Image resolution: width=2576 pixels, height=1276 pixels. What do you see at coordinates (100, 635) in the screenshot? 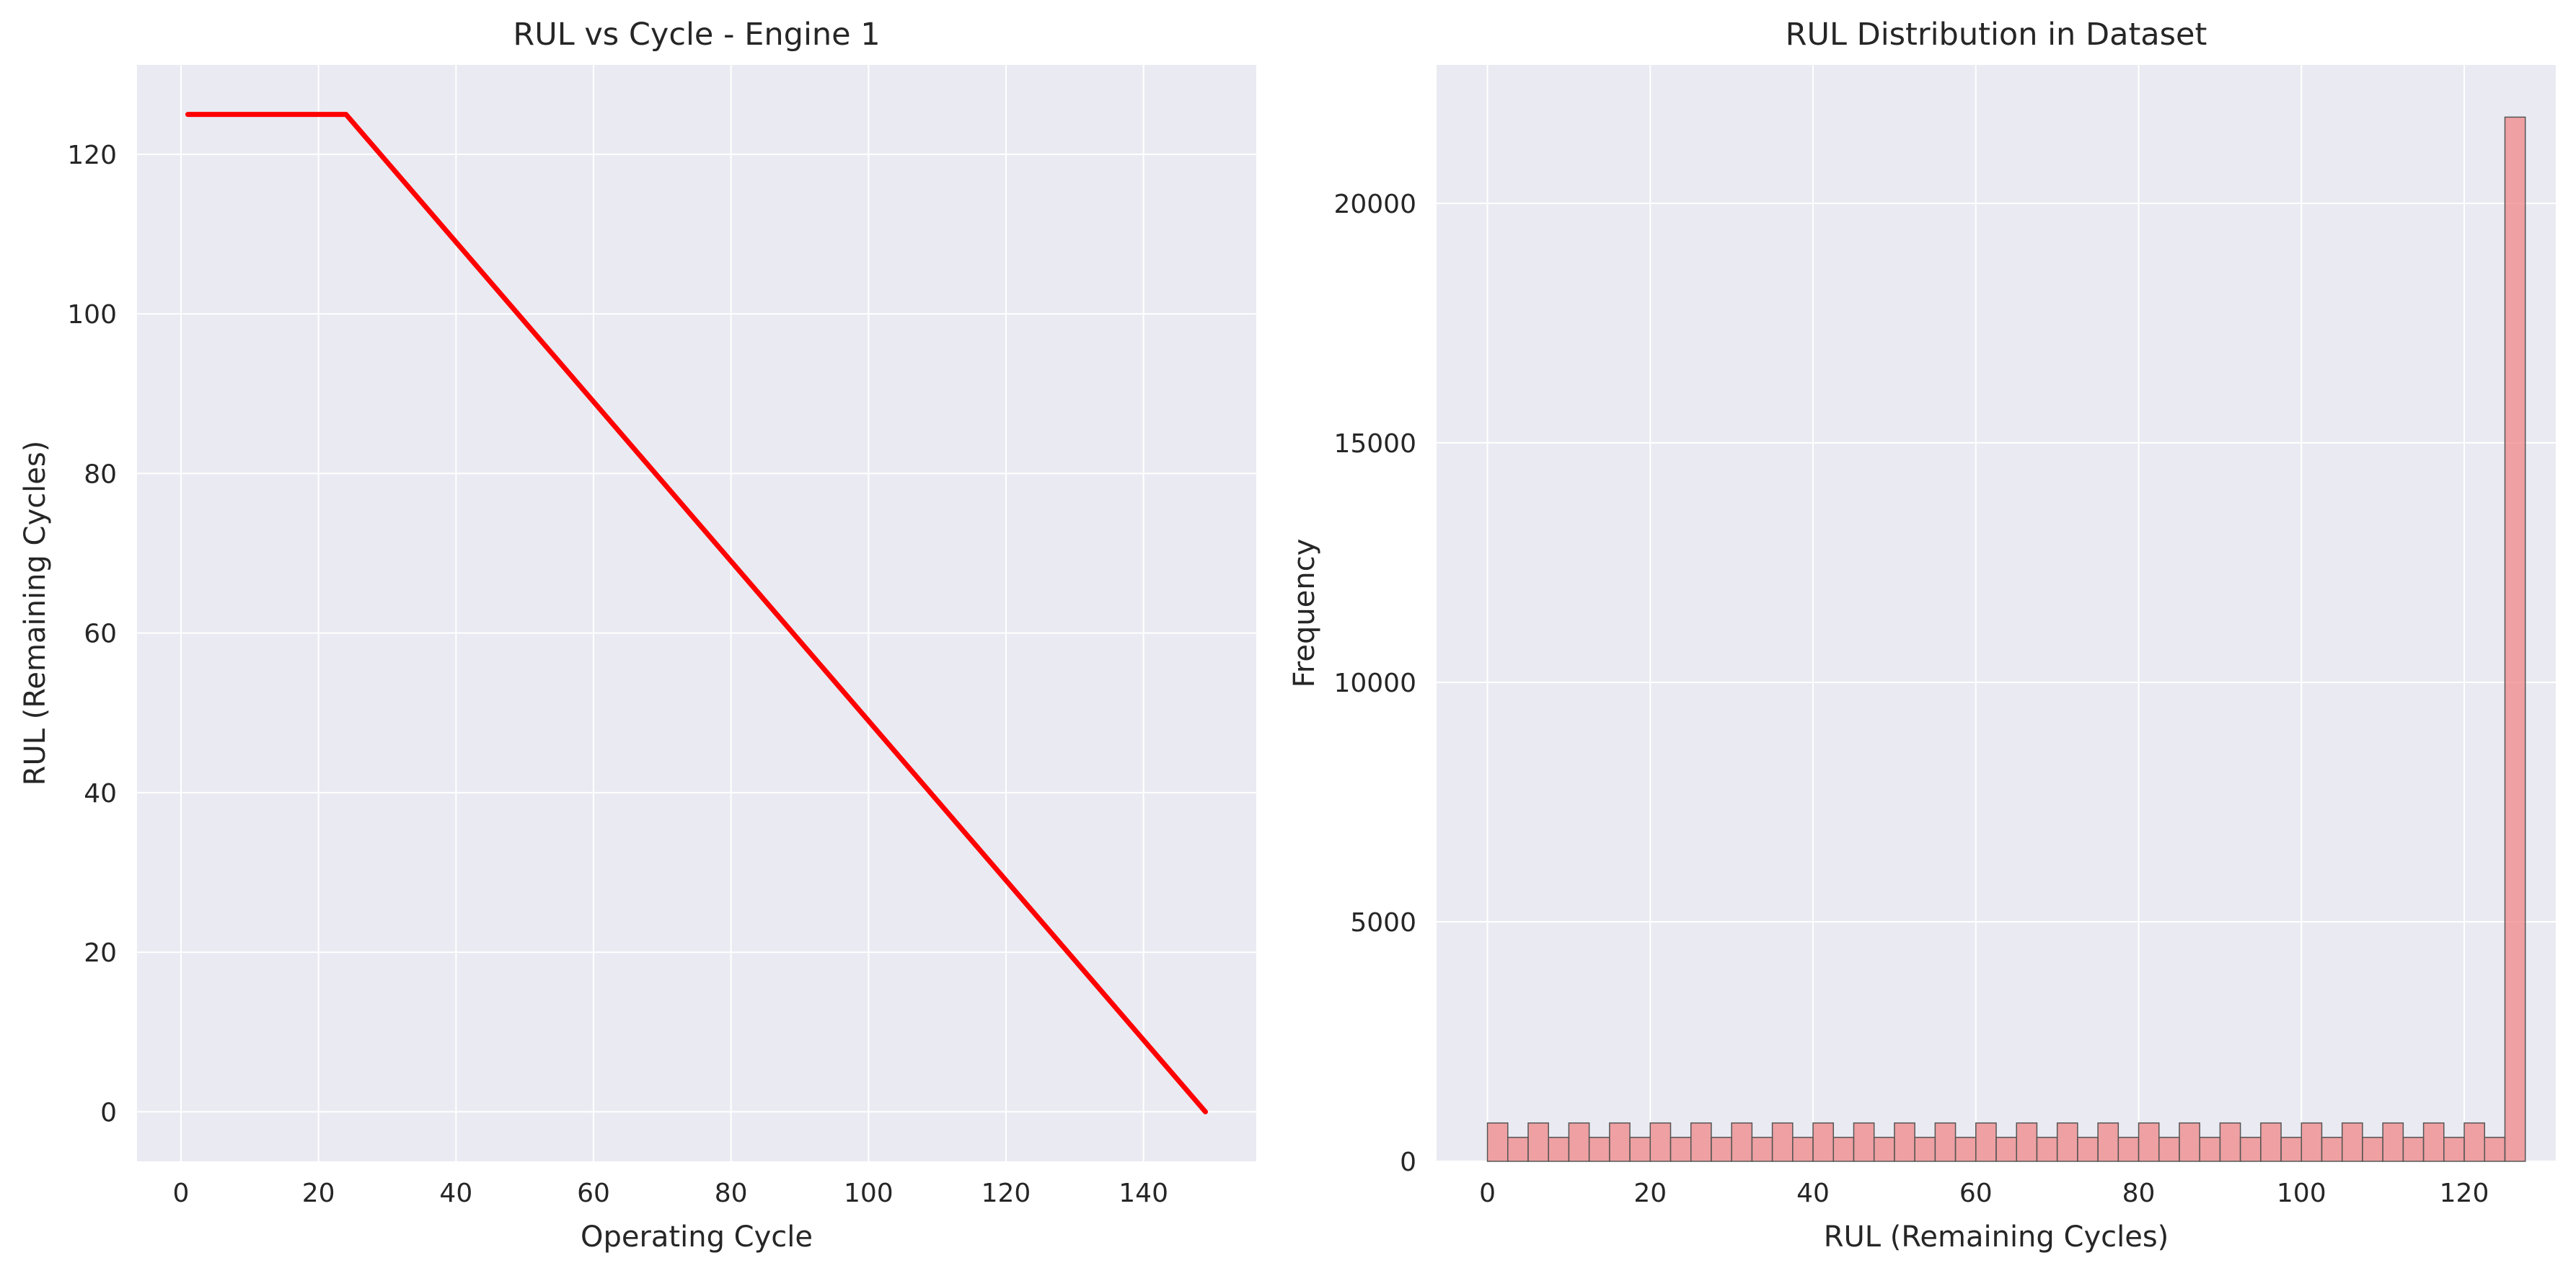
I see `y-tick-label: 60` at bounding box center [100, 635].